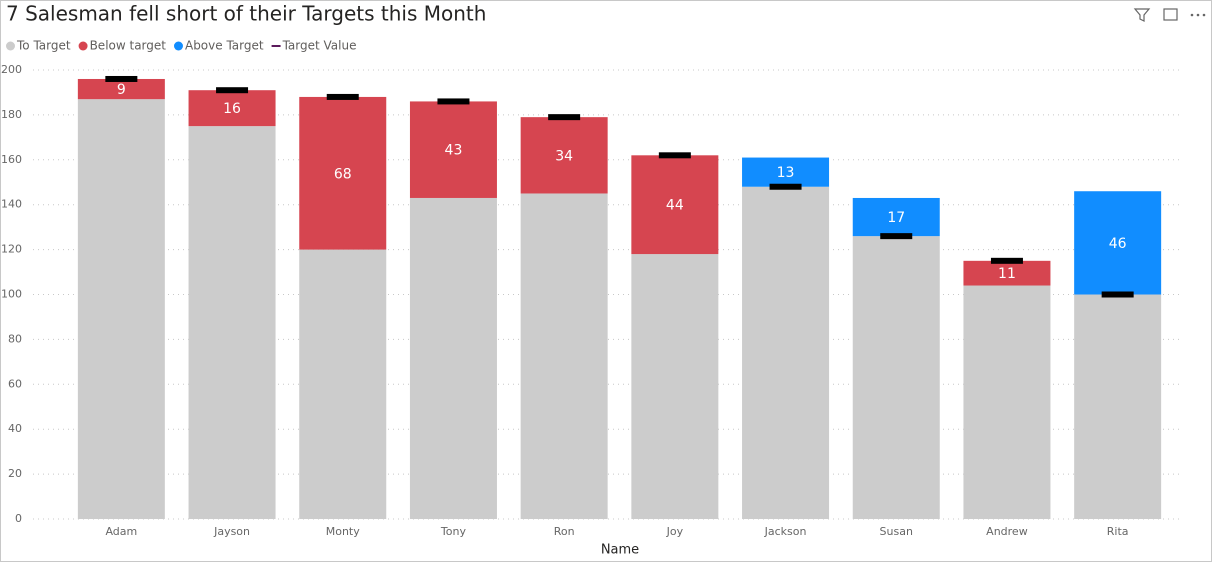  I want to click on x-tick-label: Andrew, so click(1007, 531).